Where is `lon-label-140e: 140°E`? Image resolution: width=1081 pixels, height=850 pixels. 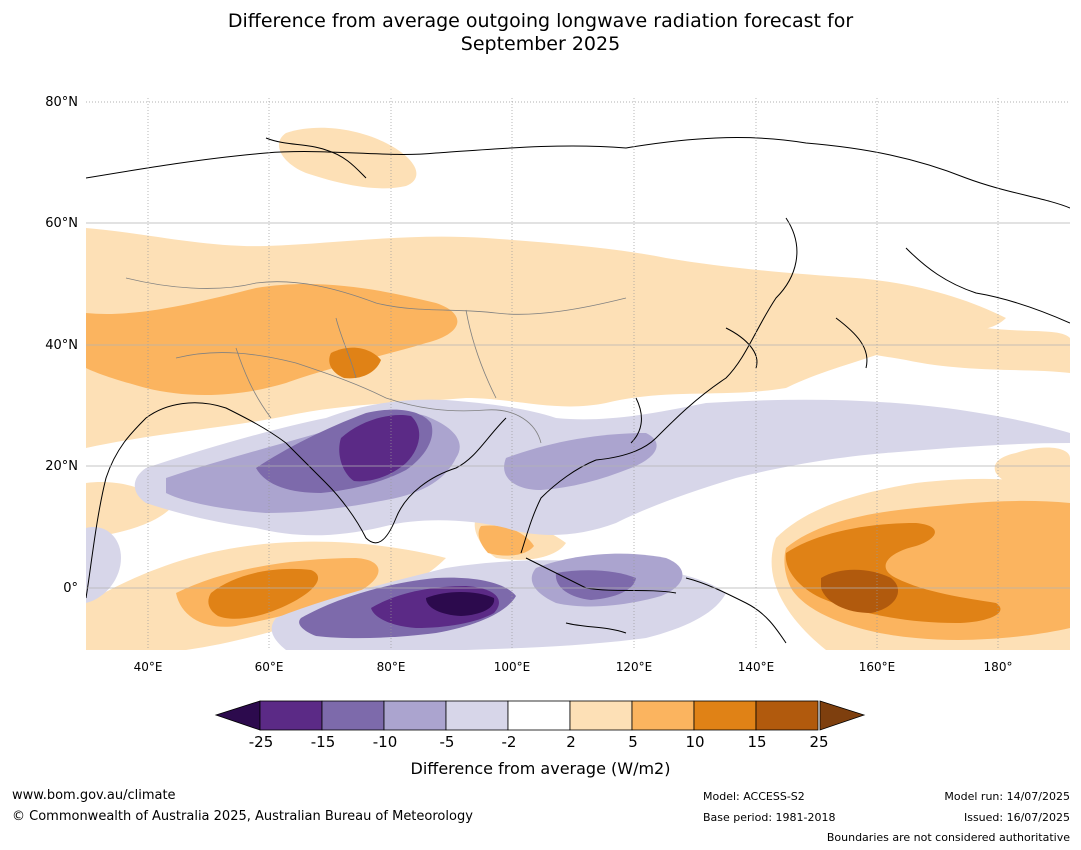 lon-label-140e: 140°E is located at coordinates (756, 667).